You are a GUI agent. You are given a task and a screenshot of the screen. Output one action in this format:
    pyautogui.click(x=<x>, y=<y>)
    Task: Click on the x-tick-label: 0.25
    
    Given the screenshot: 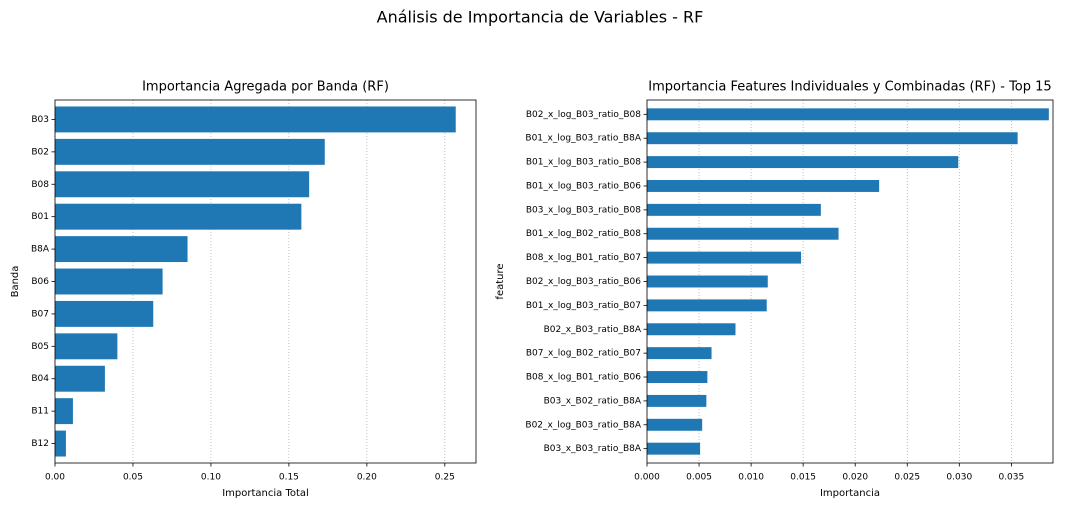 What is the action you would take?
    pyautogui.click(x=445, y=478)
    